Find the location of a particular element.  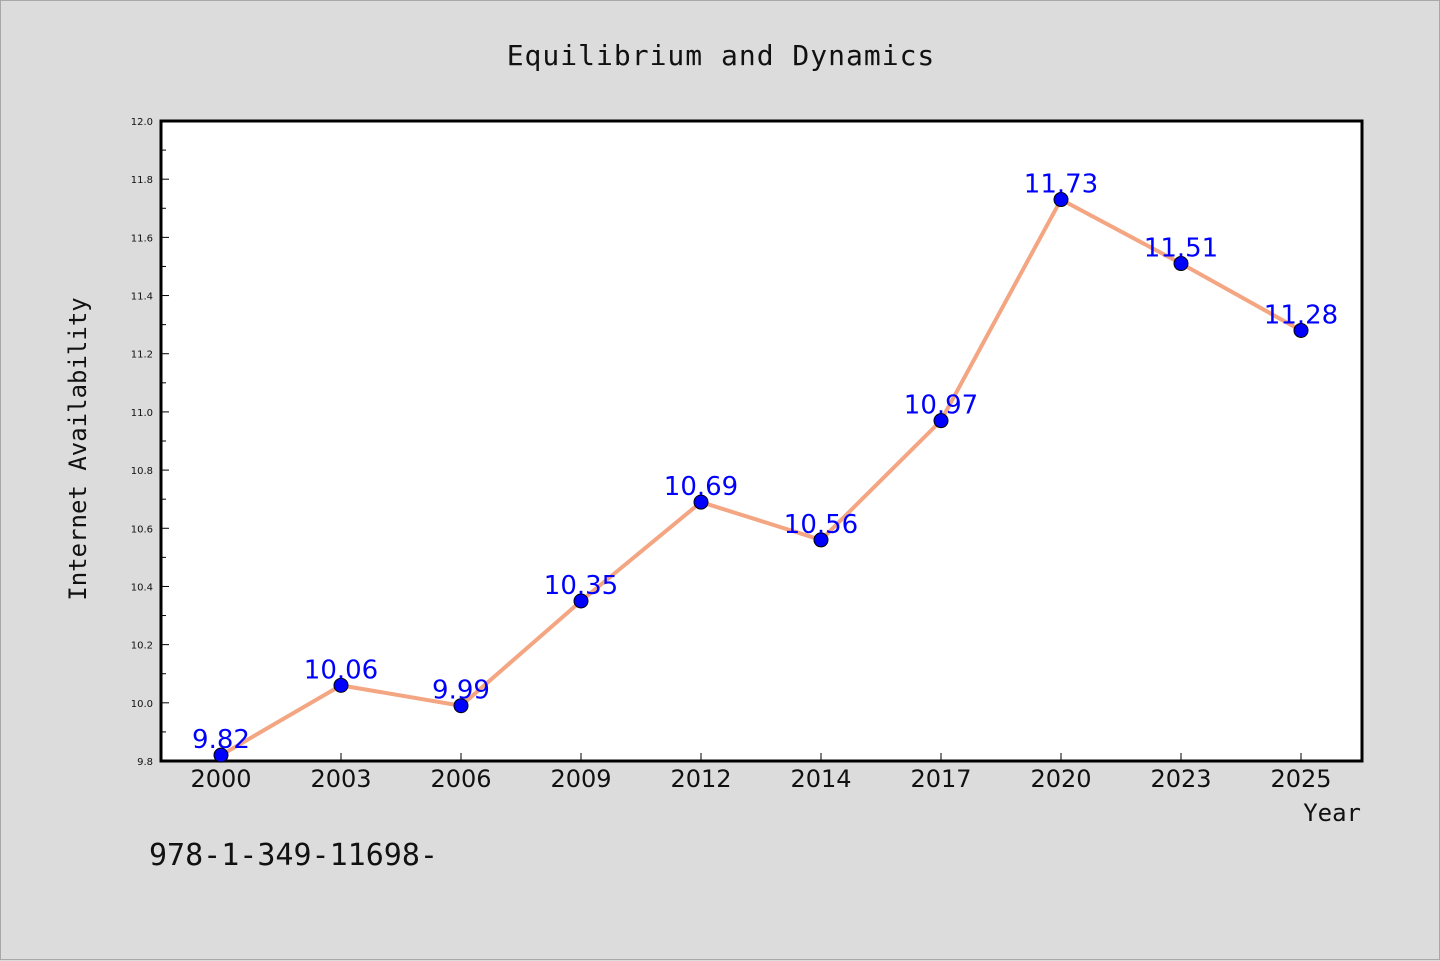

x-tick-label: 2009 is located at coordinates (580, 779).